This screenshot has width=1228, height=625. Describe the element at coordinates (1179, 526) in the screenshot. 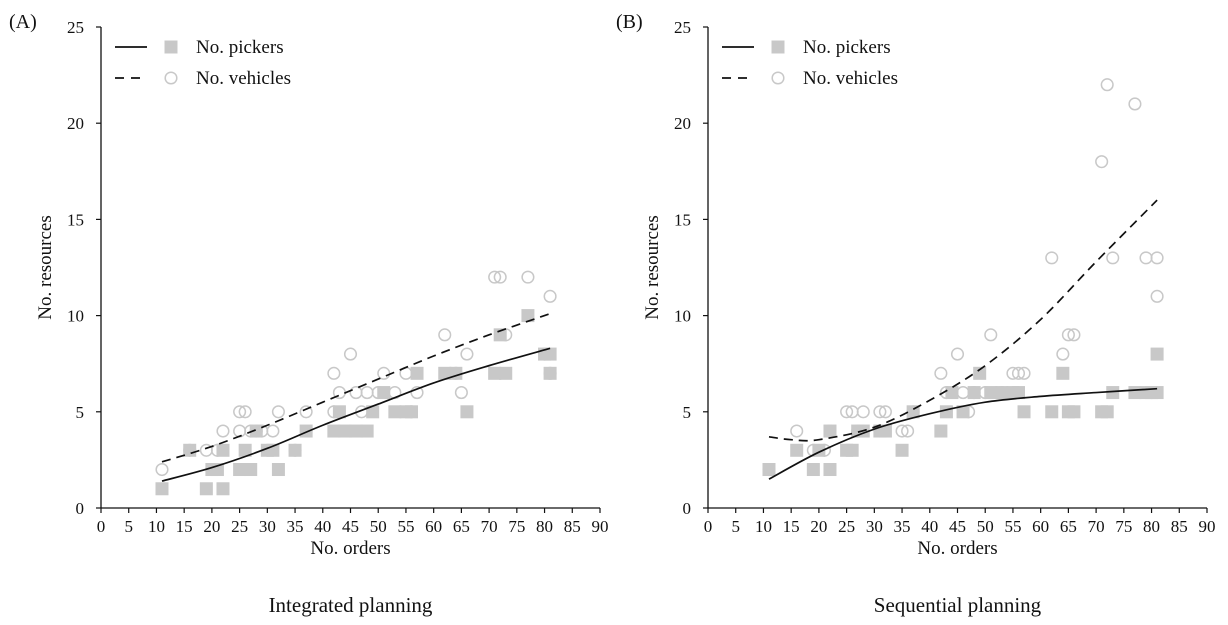

I see `x-tick-label: 85` at that location.